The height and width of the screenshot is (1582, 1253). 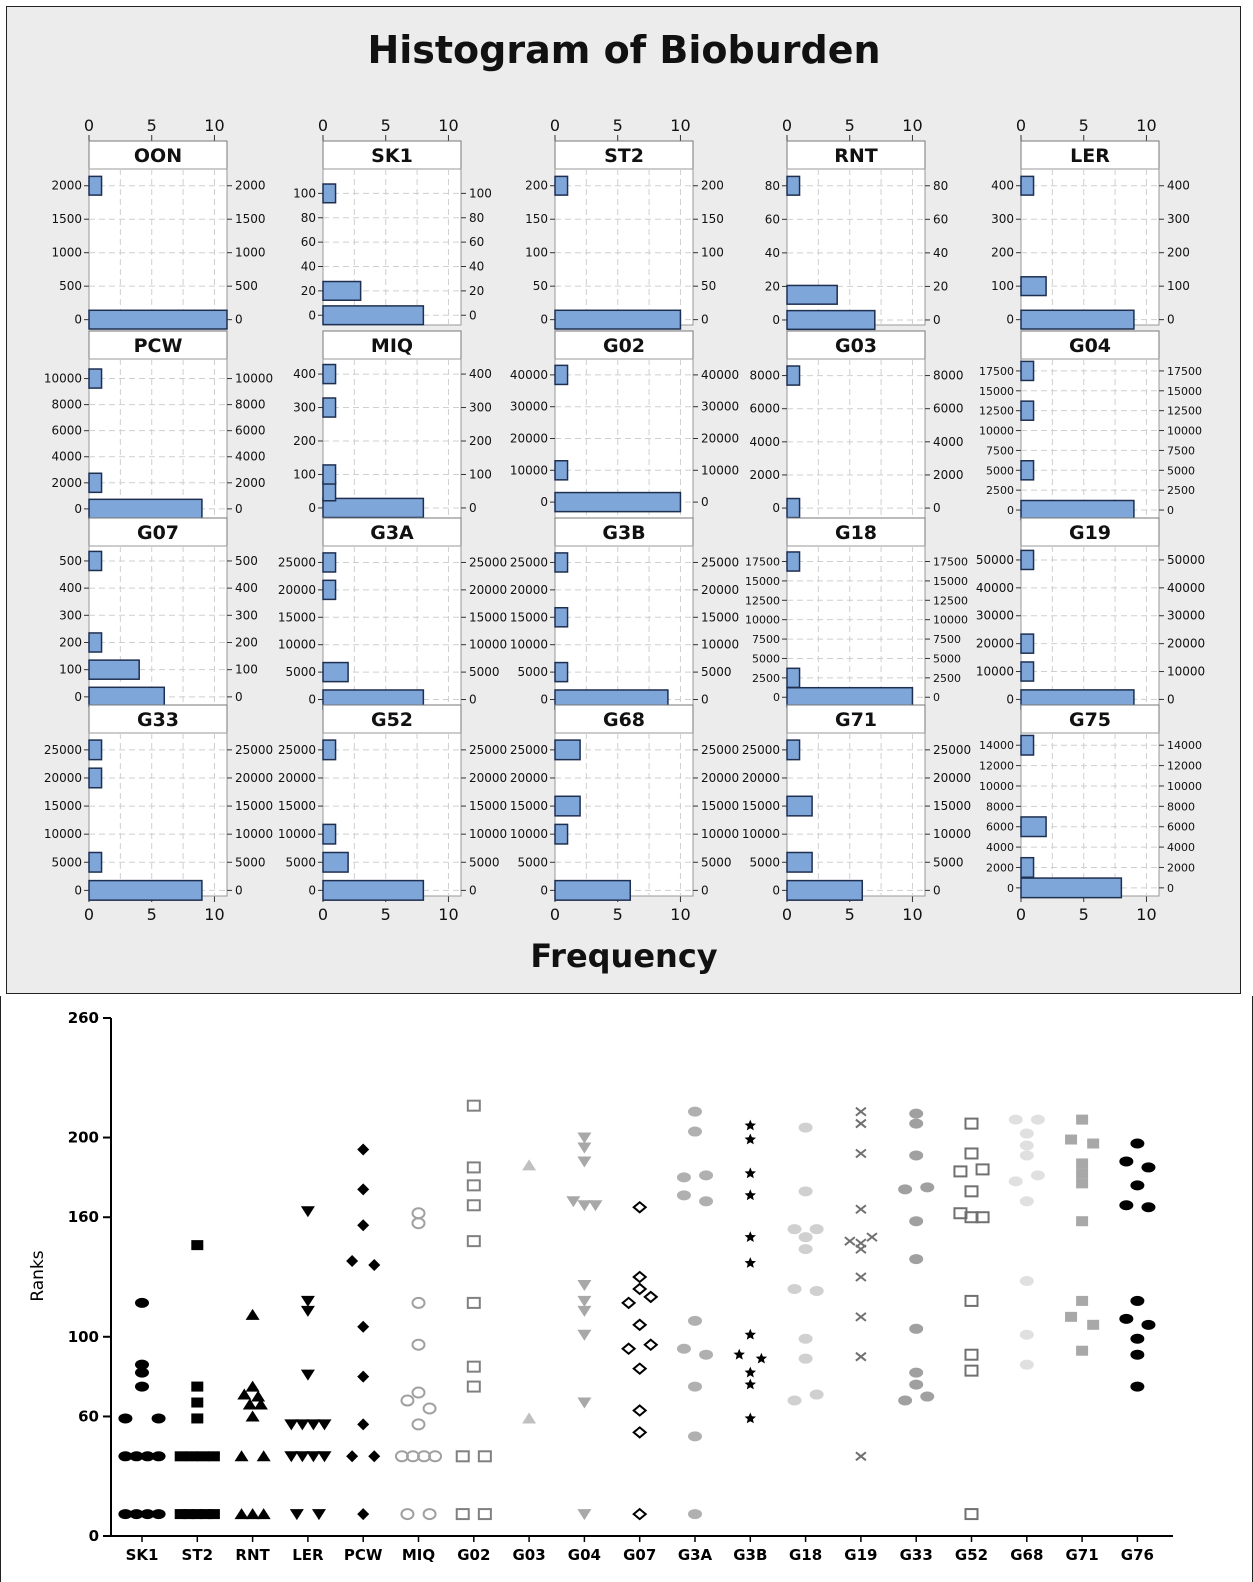 I want to click on y-tick-label-left: 100, so click(x=304, y=193).